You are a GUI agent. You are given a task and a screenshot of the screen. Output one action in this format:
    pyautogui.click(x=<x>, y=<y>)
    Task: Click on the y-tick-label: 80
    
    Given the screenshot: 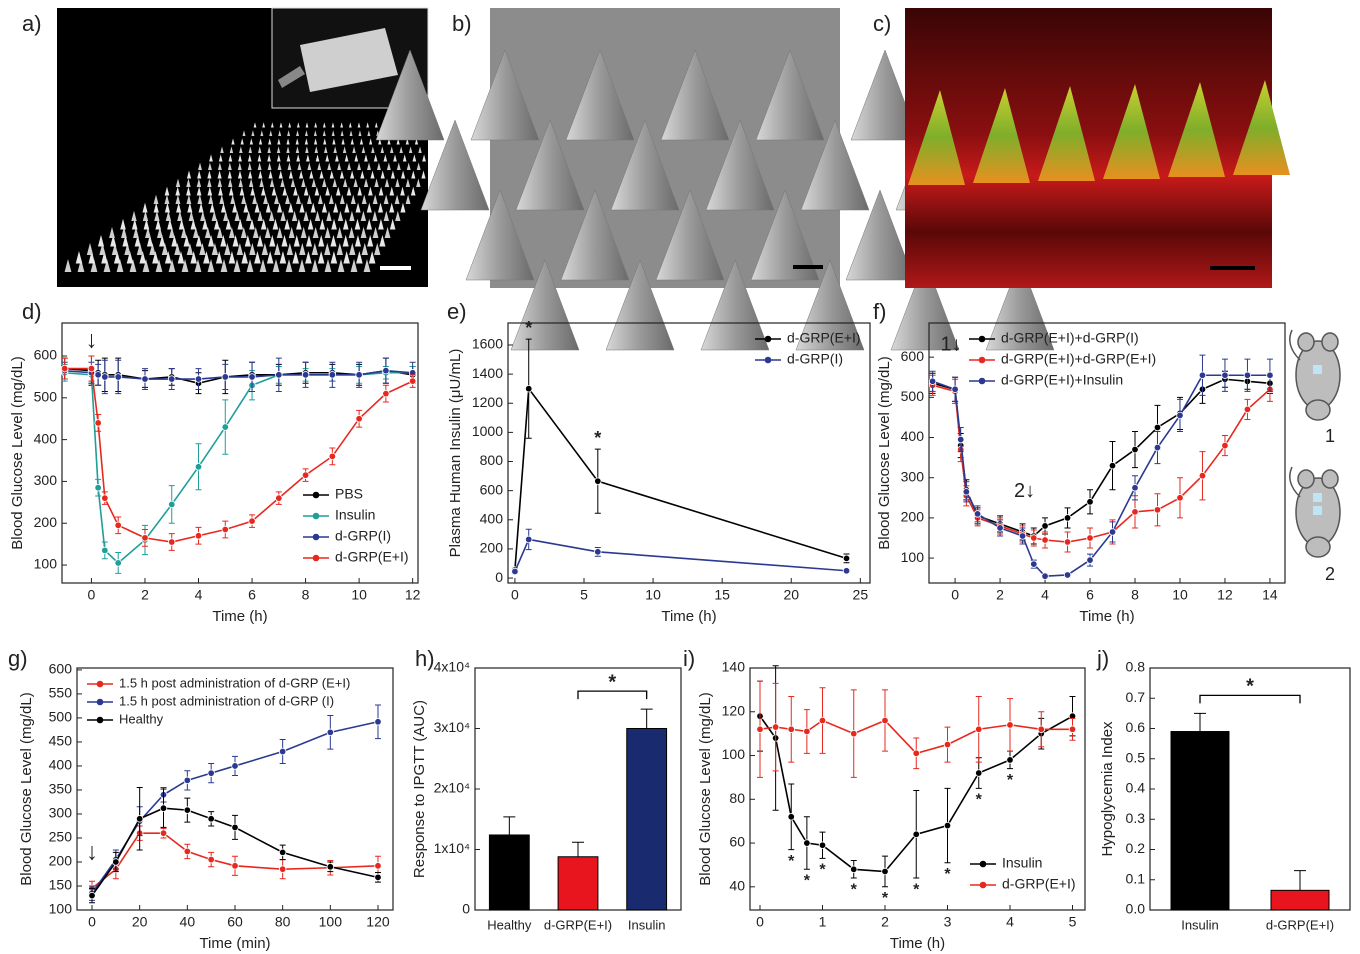 What is the action you would take?
    pyautogui.click(x=737, y=798)
    